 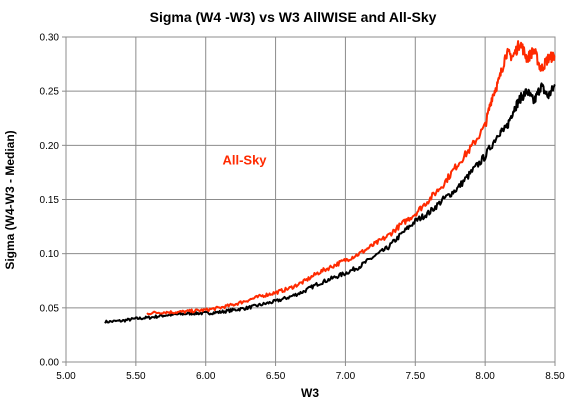 What do you see at coordinates (50, 254) in the screenshot?
I see `y-tick-label: 0.10` at bounding box center [50, 254].